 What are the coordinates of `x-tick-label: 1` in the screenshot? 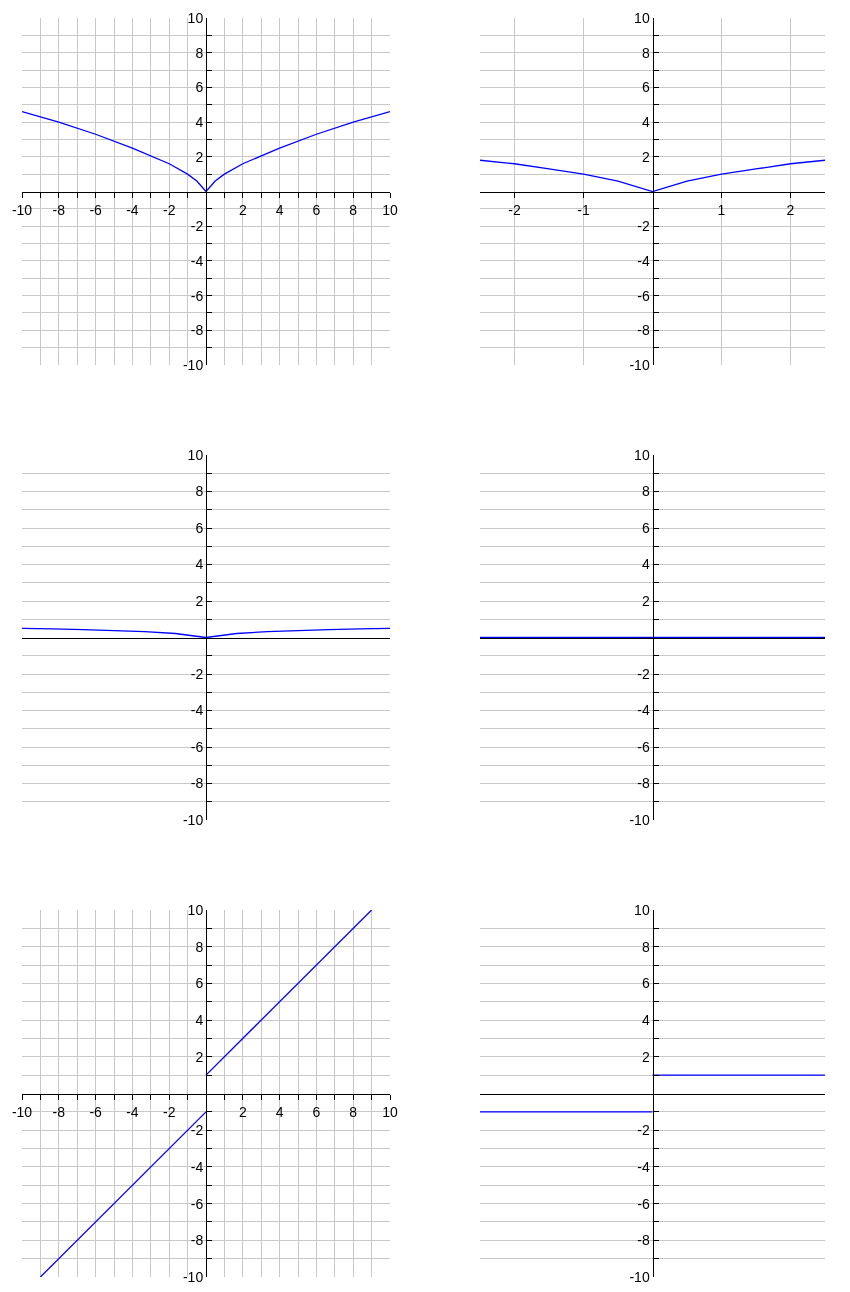 It's located at (721, 209).